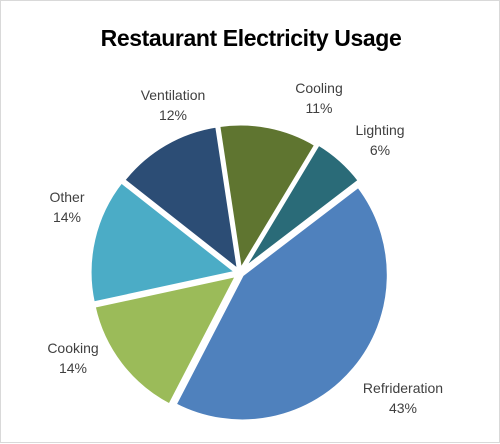  What do you see at coordinates (251, 38) in the screenshot?
I see `chart-title: Restaurant Electricity Usage` at bounding box center [251, 38].